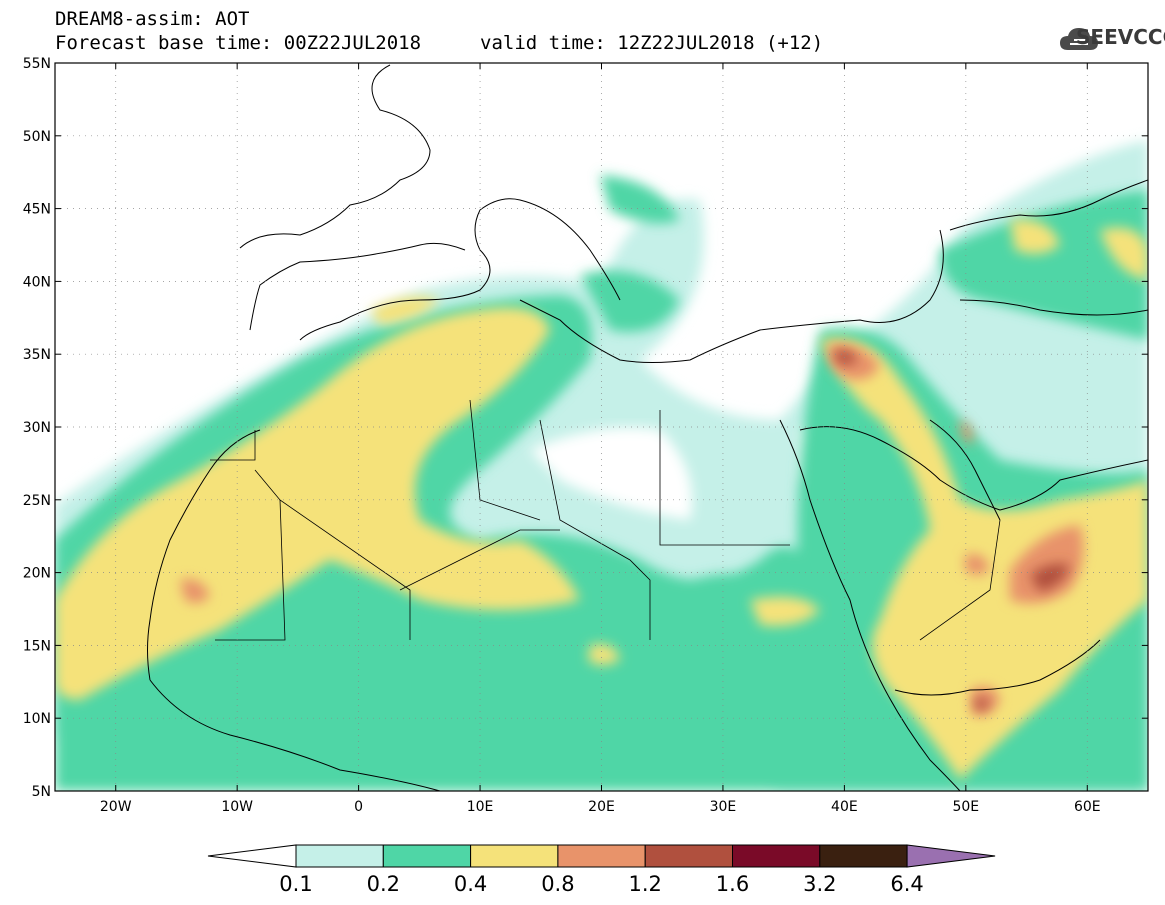 Image resolution: width=1165 pixels, height=905 pixels. What do you see at coordinates (41, 792) in the screenshot?
I see `lat-label: 5N` at bounding box center [41, 792].